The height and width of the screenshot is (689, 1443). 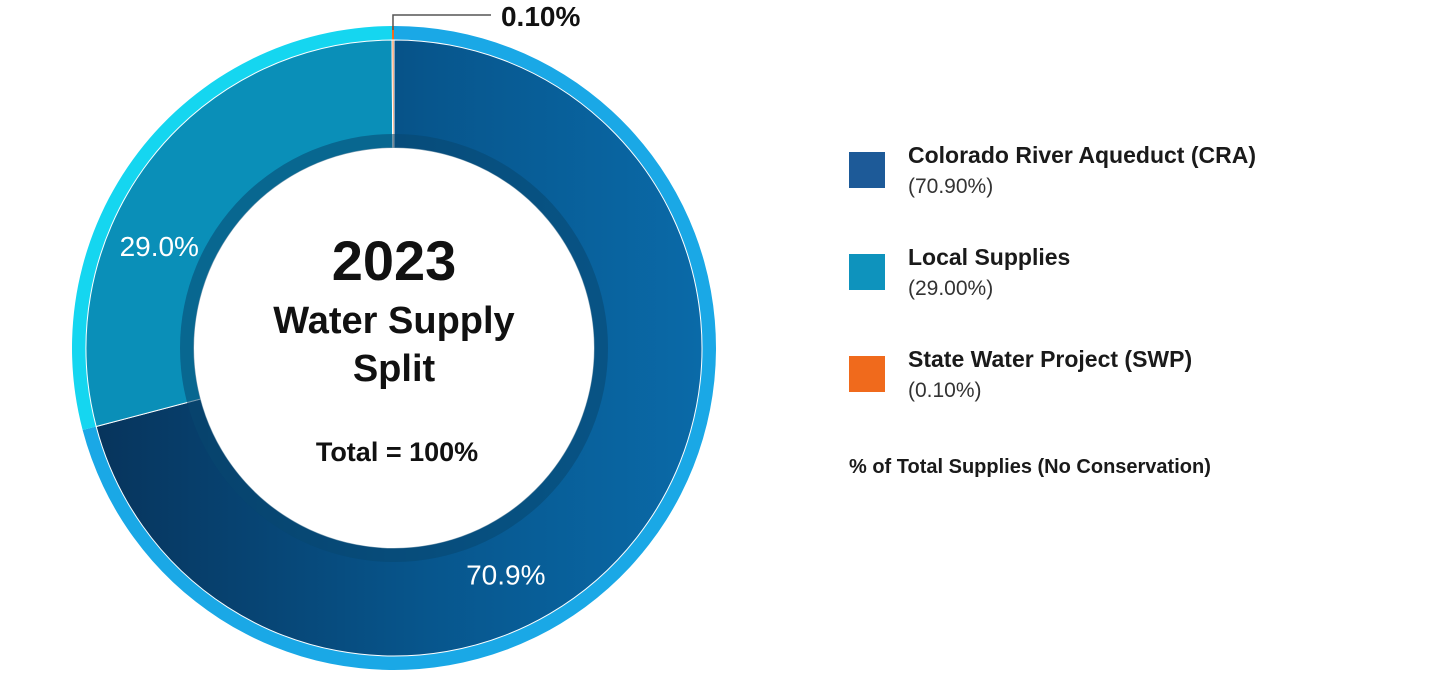 What do you see at coordinates (505, 575) in the screenshot?
I see `slice-label-cra: 70.9%` at bounding box center [505, 575].